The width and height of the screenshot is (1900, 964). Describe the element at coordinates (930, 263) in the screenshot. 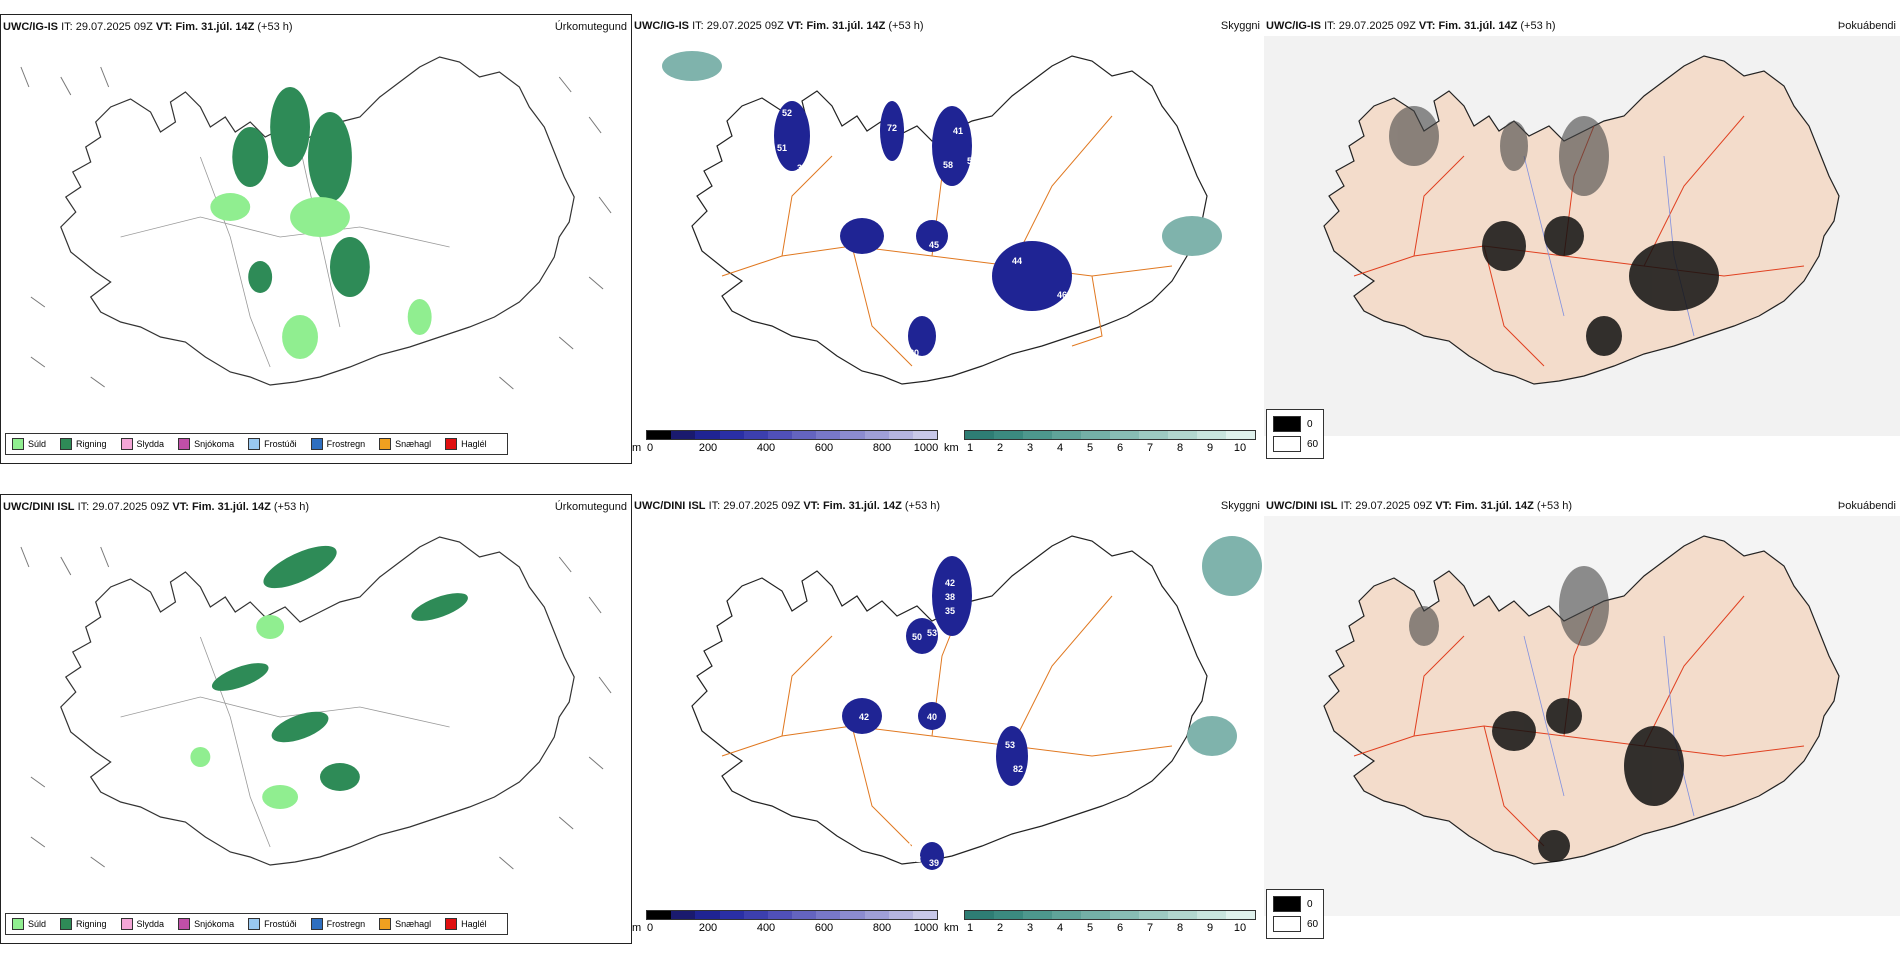

I see `vis-label: 48` at that location.